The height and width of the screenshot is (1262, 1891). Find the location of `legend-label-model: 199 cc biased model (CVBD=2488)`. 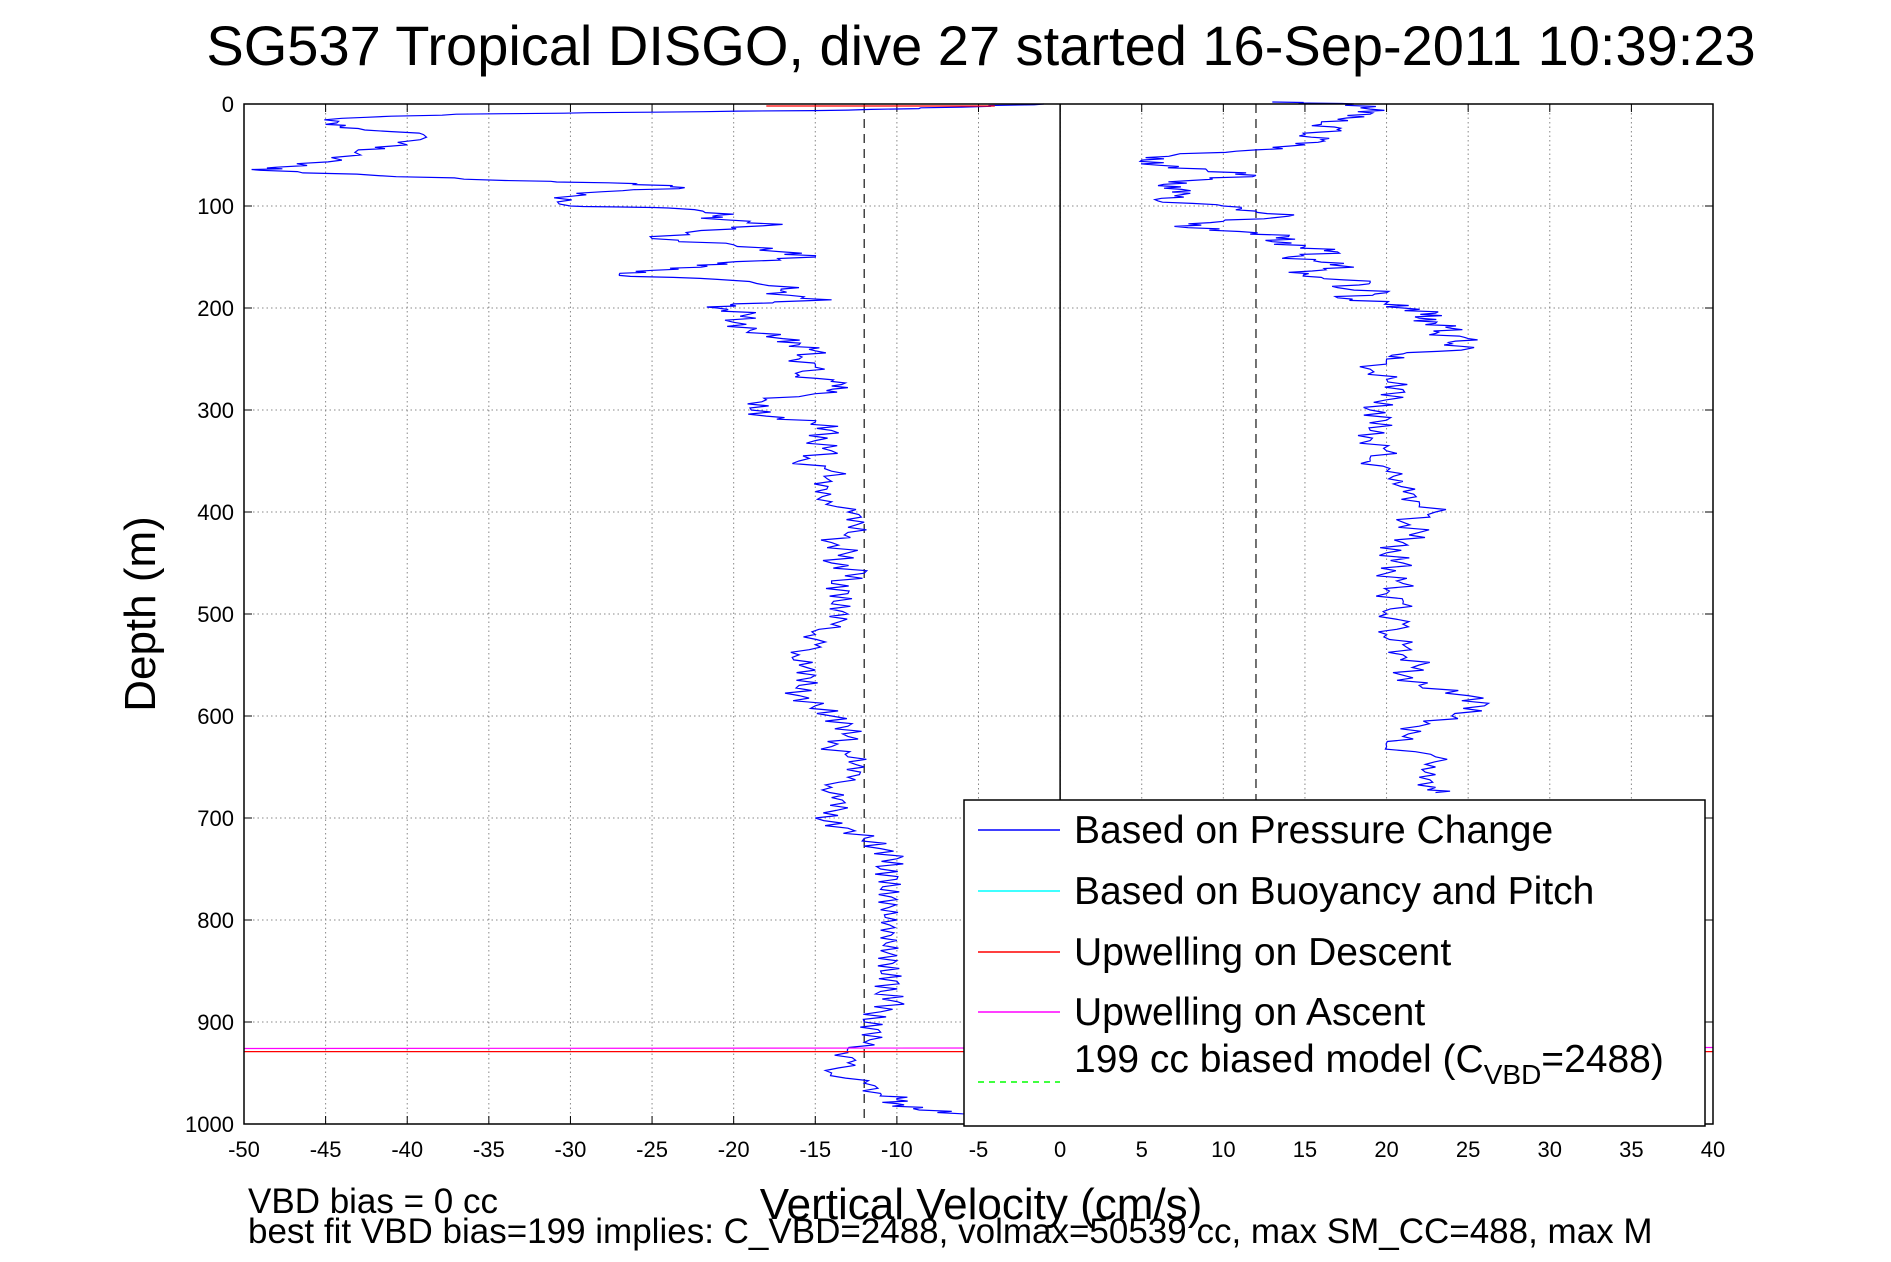

legend-label-model: 199 cc biased model (CVBD=2488) is located at coordinates (1369, 1064).